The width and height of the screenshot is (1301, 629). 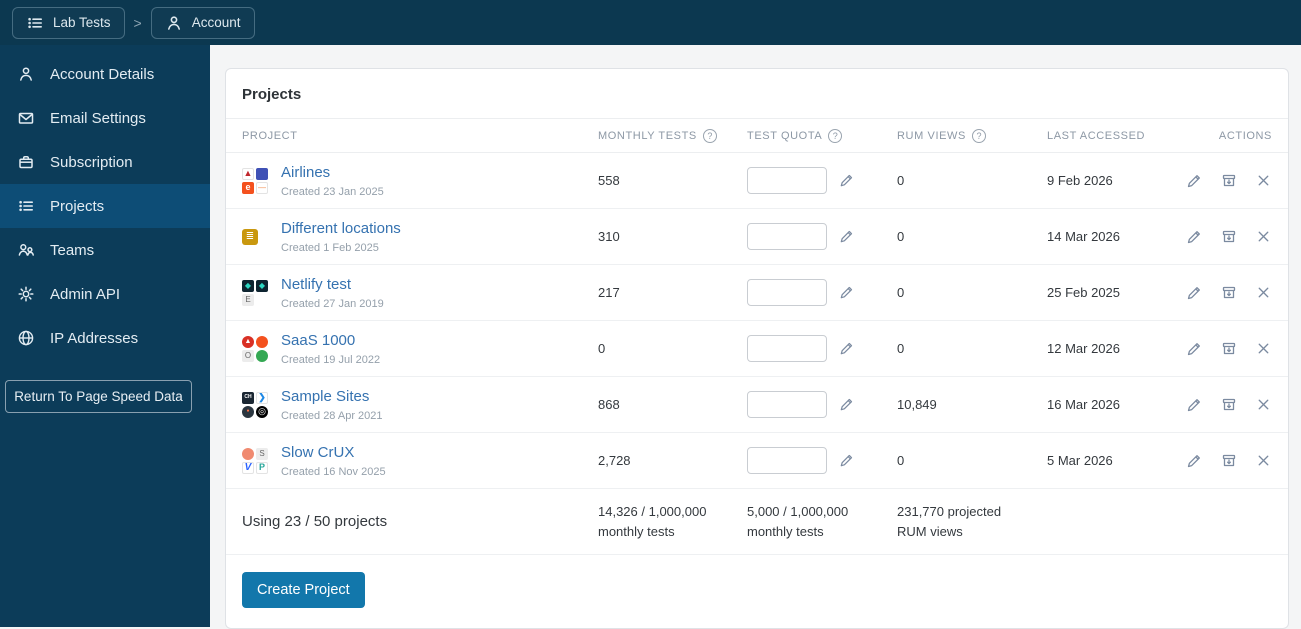 I want to click on project-name-link: Netlify test, so click(x=316, y=284).